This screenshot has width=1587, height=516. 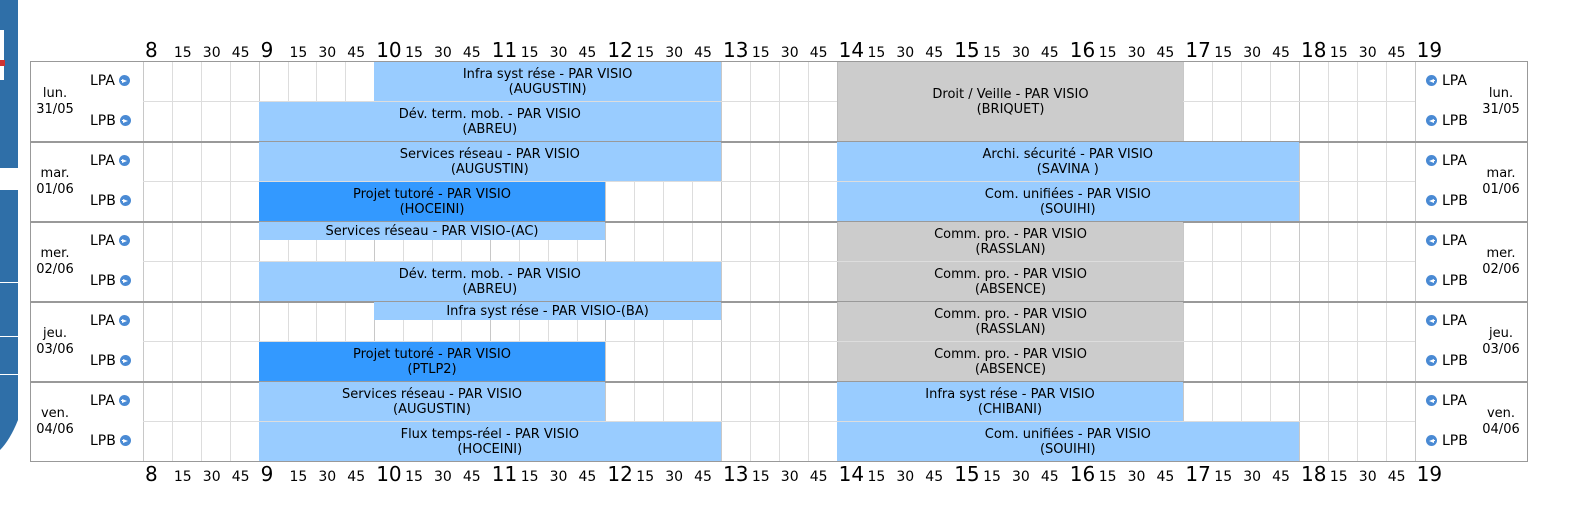 What do you see at coordinates (30, 261) in the screenshot?
I see `grid-border-vertical` at bounding box center [30, 261].